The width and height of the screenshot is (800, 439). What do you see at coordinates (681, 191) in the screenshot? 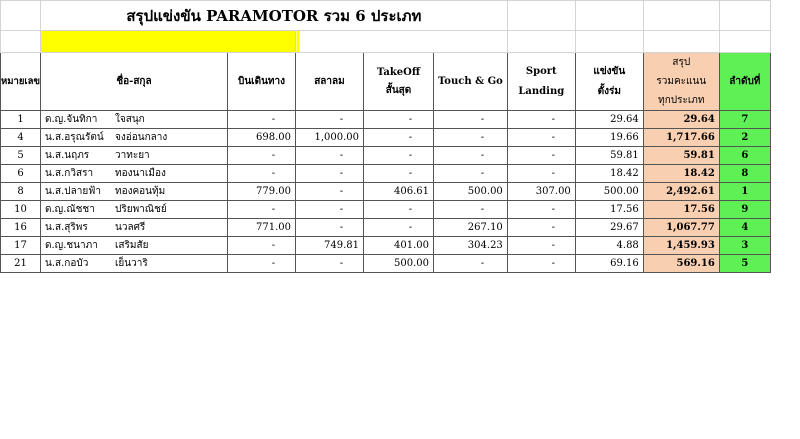
I see `cell-total: 2,492.61` at bounding box center [681, 191].